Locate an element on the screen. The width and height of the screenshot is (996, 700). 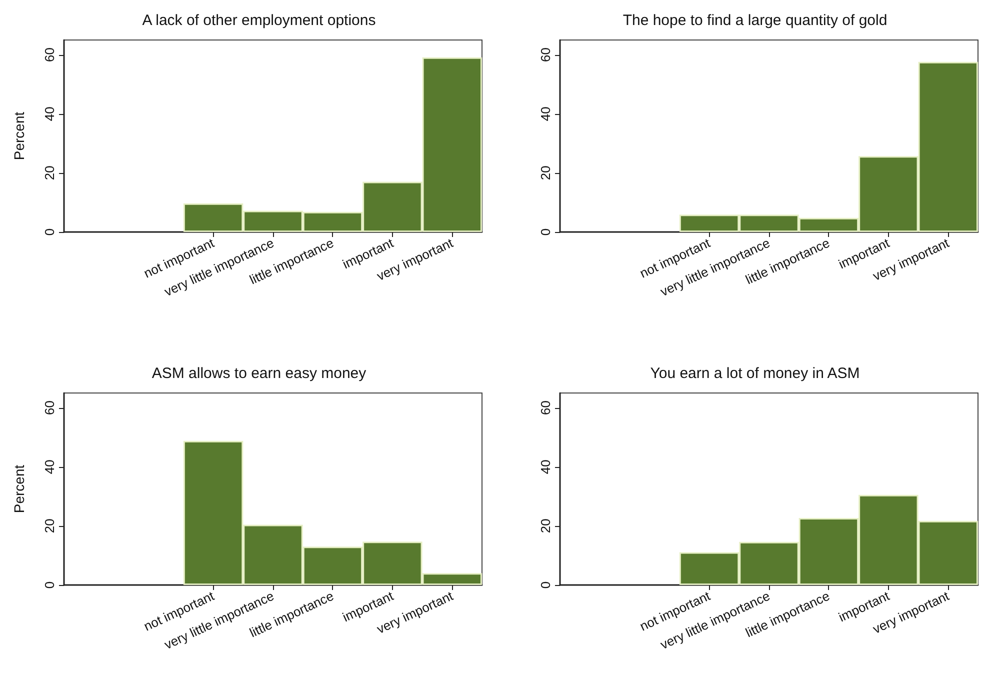
chart-title: You earn a lot of money in ASM is located at coordinates (755, 373).